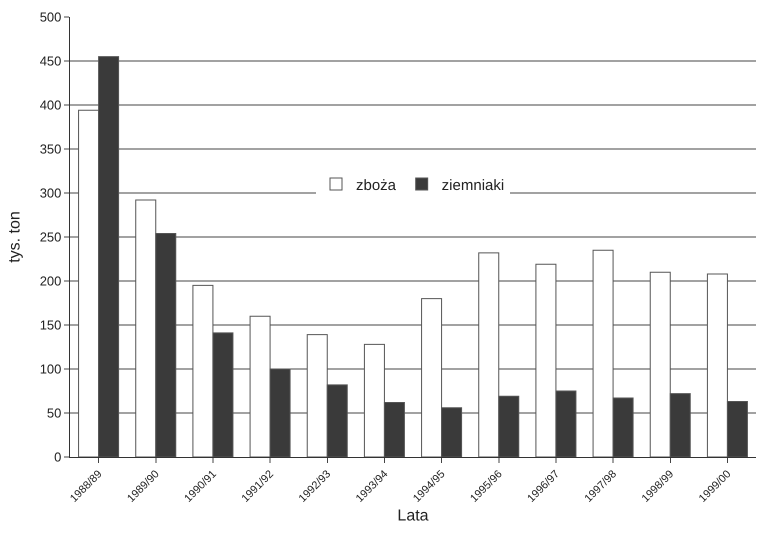 This screenshot has height=542, width=766. I want to click on y-tick-label: 450, so click(51, 61).